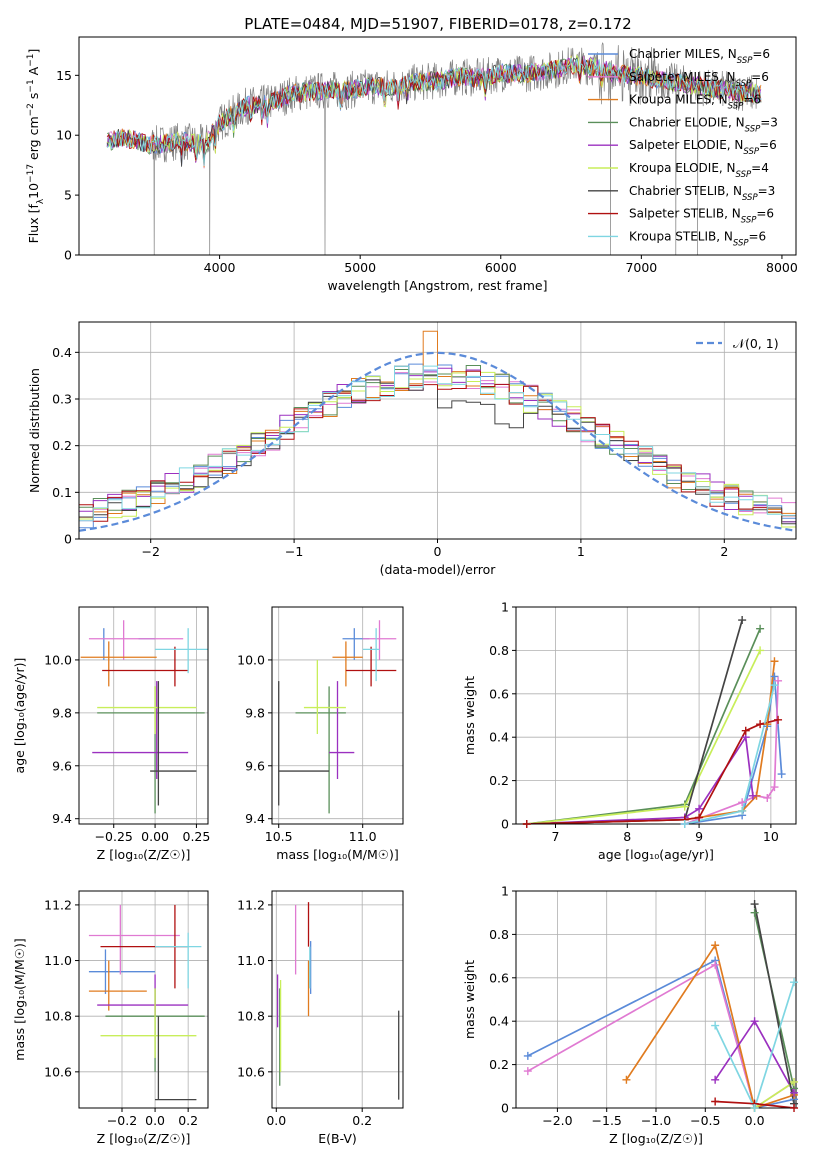  I want to click on x-tick-label: 8000, so click(782, 267).